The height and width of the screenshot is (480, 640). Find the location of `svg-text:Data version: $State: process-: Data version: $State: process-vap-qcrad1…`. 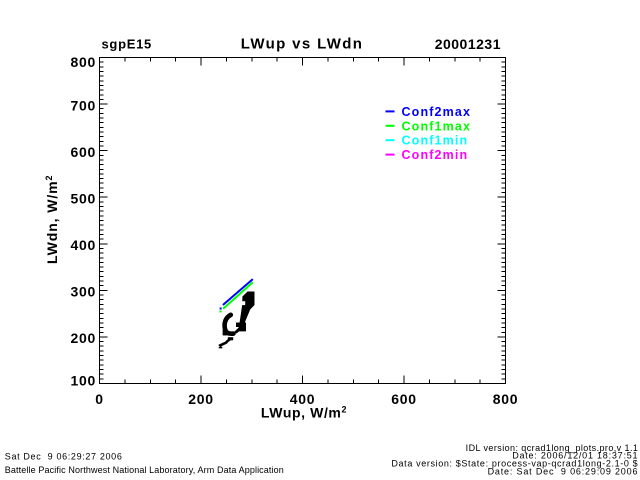

svg-text:Data version: $State: process-: Data version: $State: process-vap-qcrad1… is located at coordinates (514, 464).